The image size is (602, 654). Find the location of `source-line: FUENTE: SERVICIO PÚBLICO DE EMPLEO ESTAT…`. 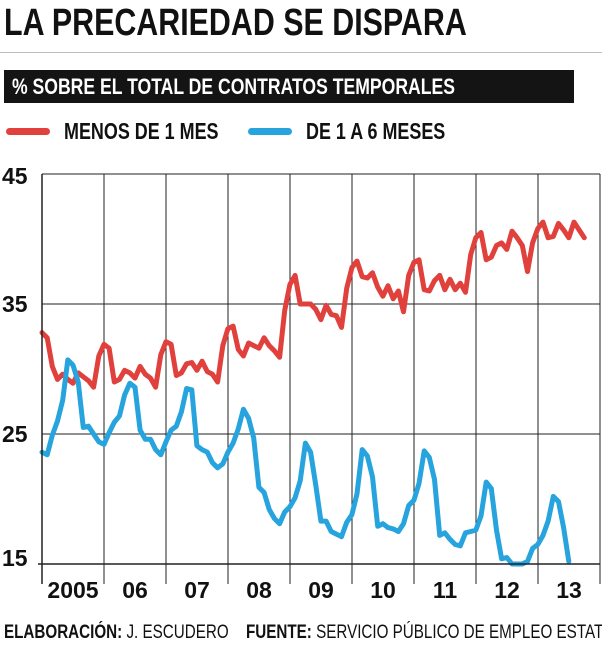

source-line: FUENTE: SERVICIO PÚBLICO DE EMPLEO ESTAT… is located at coordinates (424, 633).